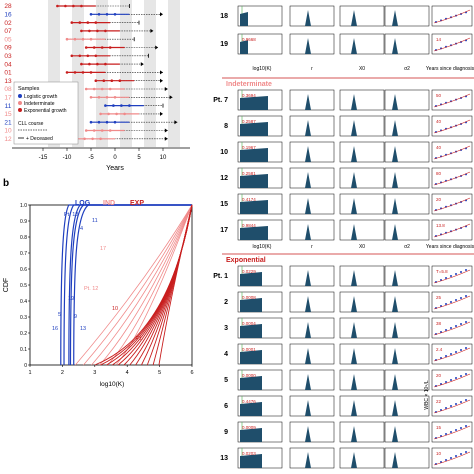 This screenshot has width=474, height=474. What do you see at coordinates (8, 106) in the screenshot?
I see `patient-label: 11` at bounding box center [8, 106].